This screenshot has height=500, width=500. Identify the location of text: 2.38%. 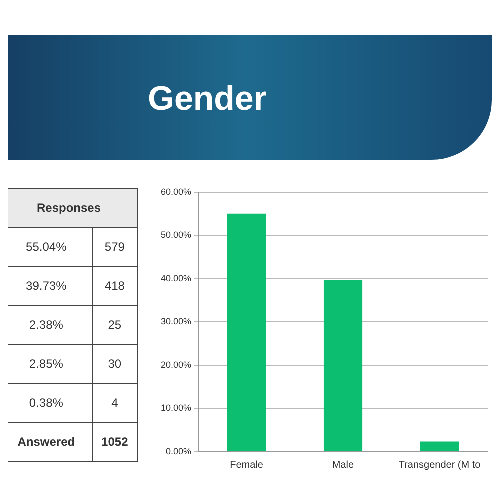
(46, 325).